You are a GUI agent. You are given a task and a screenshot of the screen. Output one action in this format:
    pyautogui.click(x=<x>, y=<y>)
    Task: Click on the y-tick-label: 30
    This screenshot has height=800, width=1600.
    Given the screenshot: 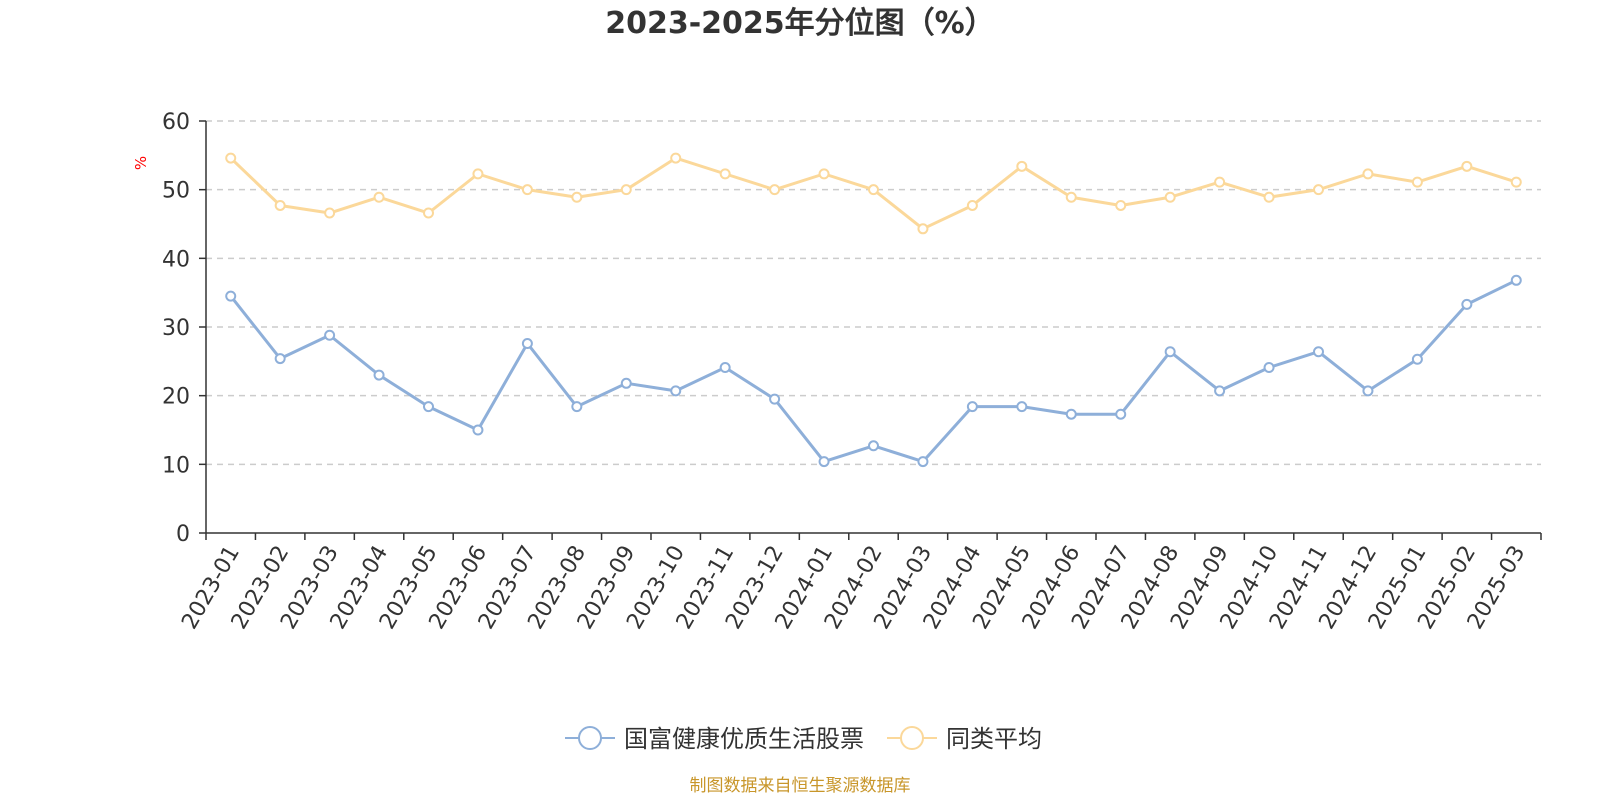 What is the action you would take?
    pyautogui.click(x=176, y=328)
    